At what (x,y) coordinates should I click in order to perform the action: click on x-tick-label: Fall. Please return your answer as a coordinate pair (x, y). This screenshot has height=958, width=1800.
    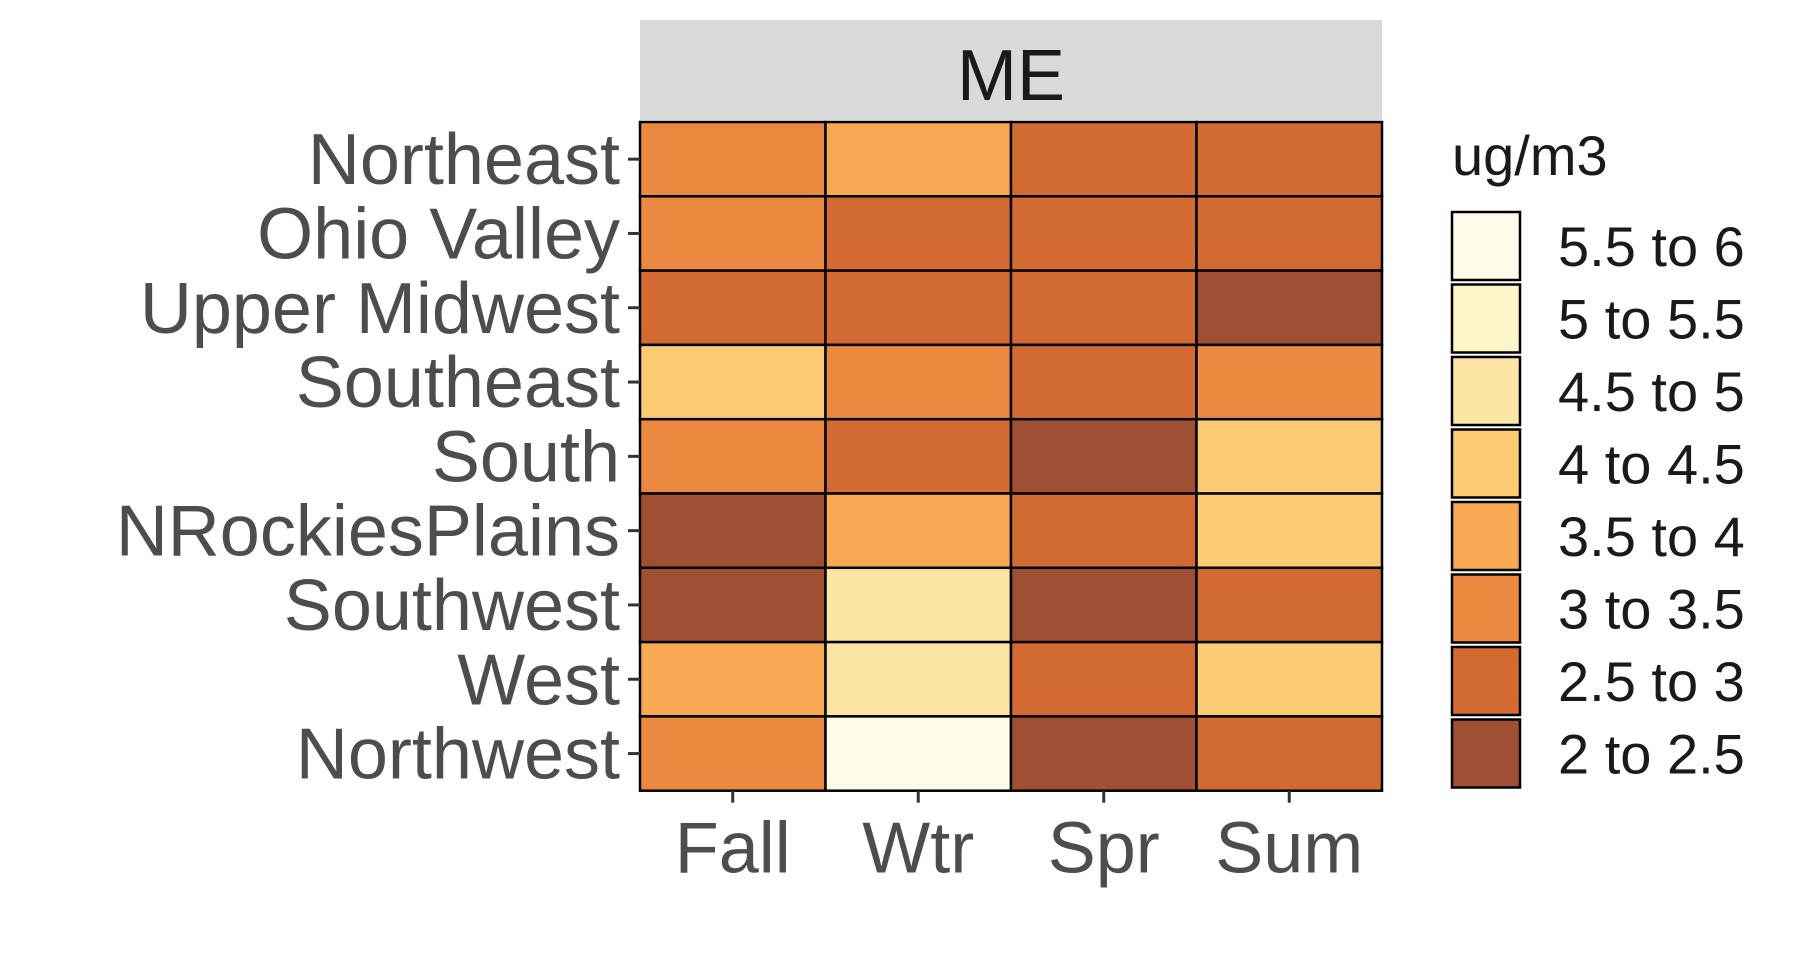
    Looking at the image, I should click on (733, 849).